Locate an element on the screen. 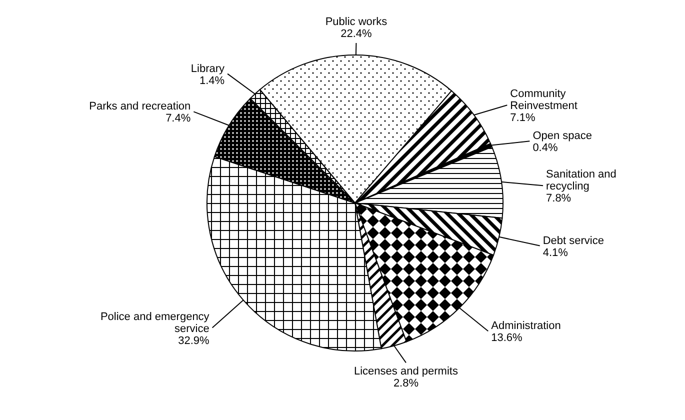 Image resolution: width=685 pixels, height=420 pixels. slice-label: Community Reinvestment is located at coordinates (544, 100).